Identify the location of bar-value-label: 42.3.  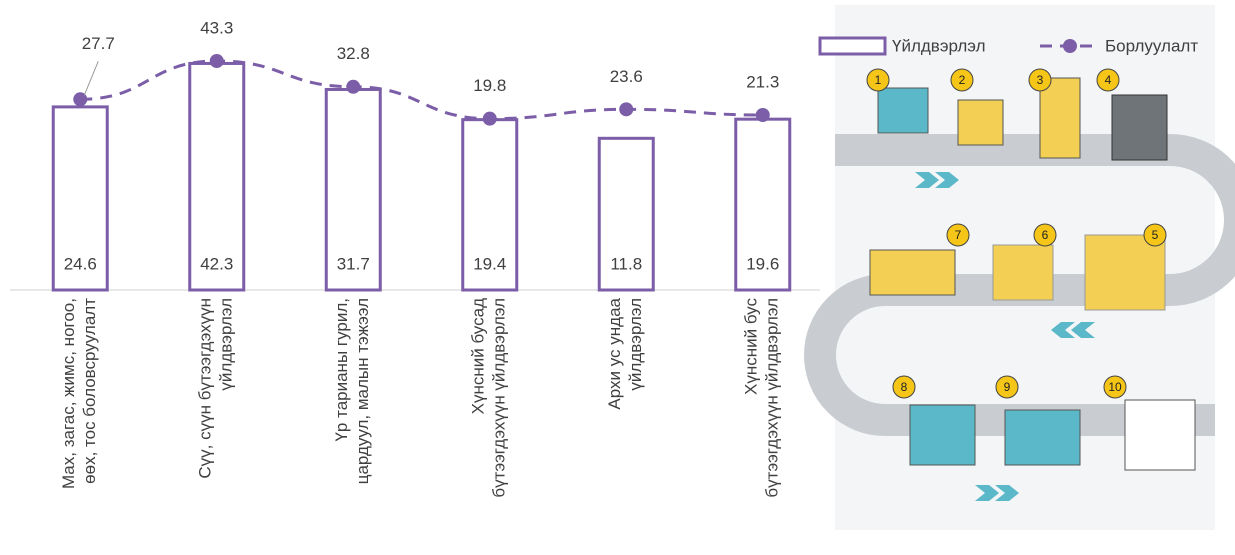
(216, 263).